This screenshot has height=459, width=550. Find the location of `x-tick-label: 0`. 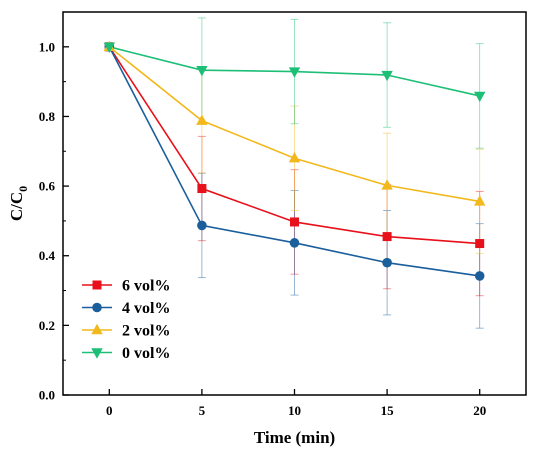

x-tick-label: 0 is located at coordinates (109, 410).